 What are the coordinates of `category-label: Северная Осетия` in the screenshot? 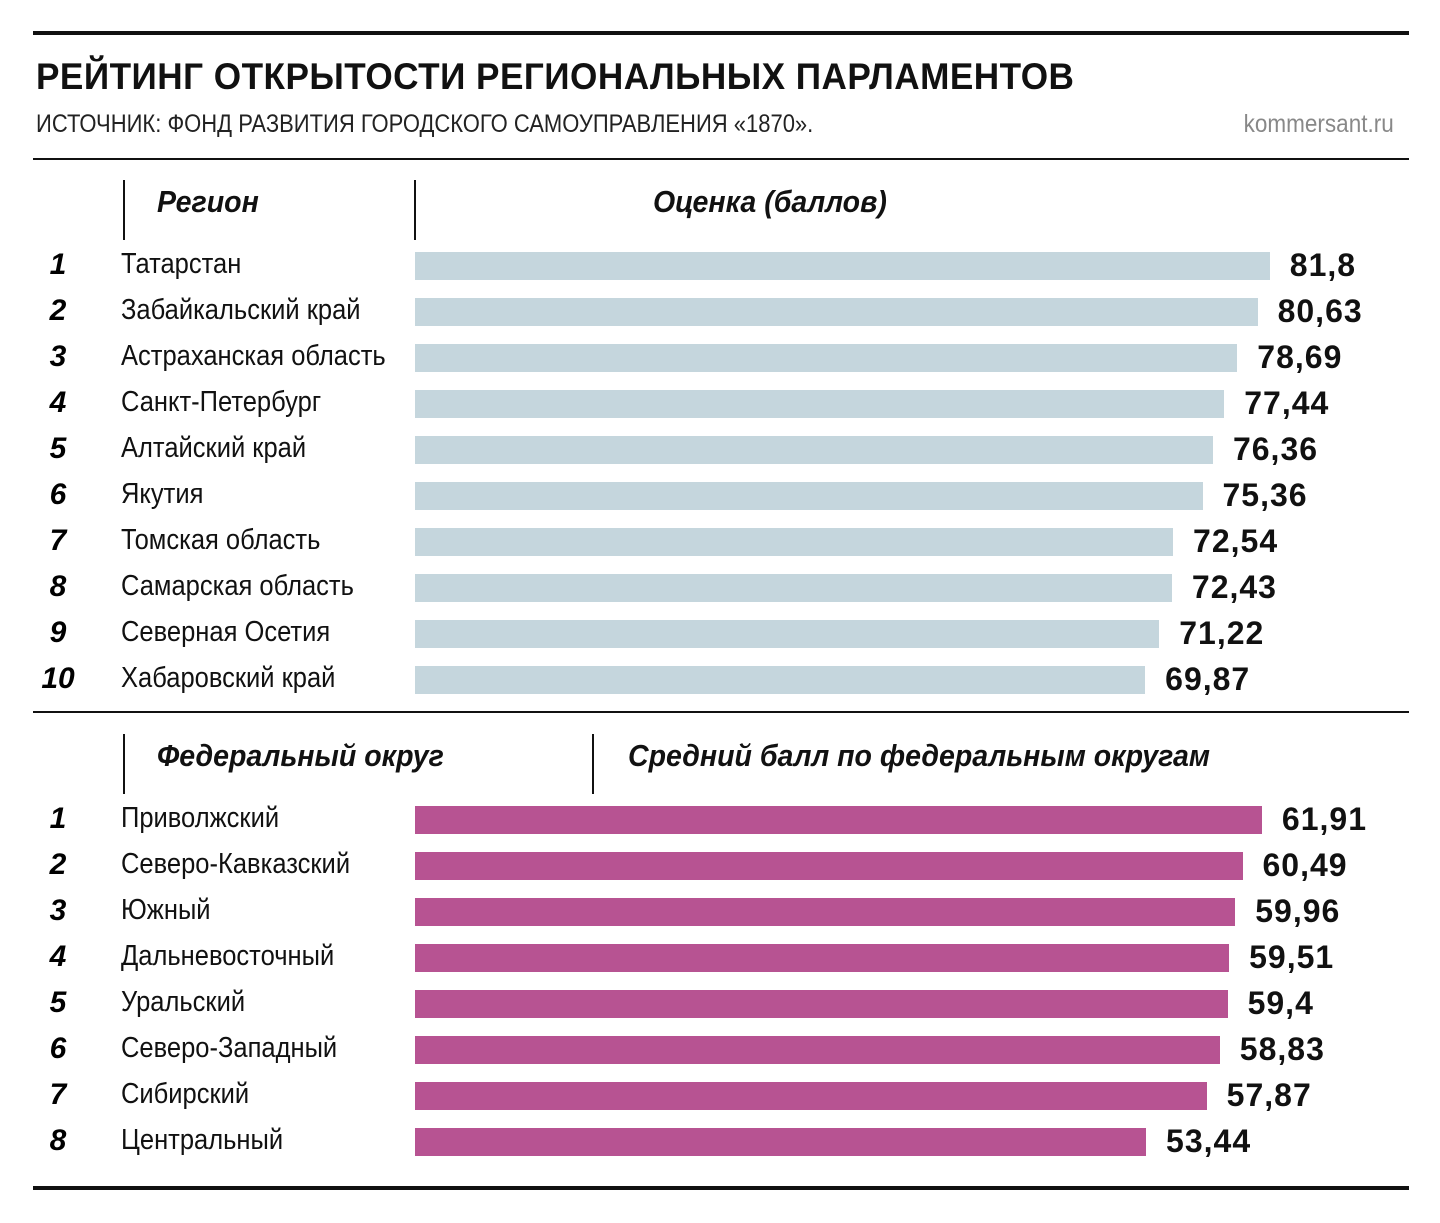 It's located at (226, 632).